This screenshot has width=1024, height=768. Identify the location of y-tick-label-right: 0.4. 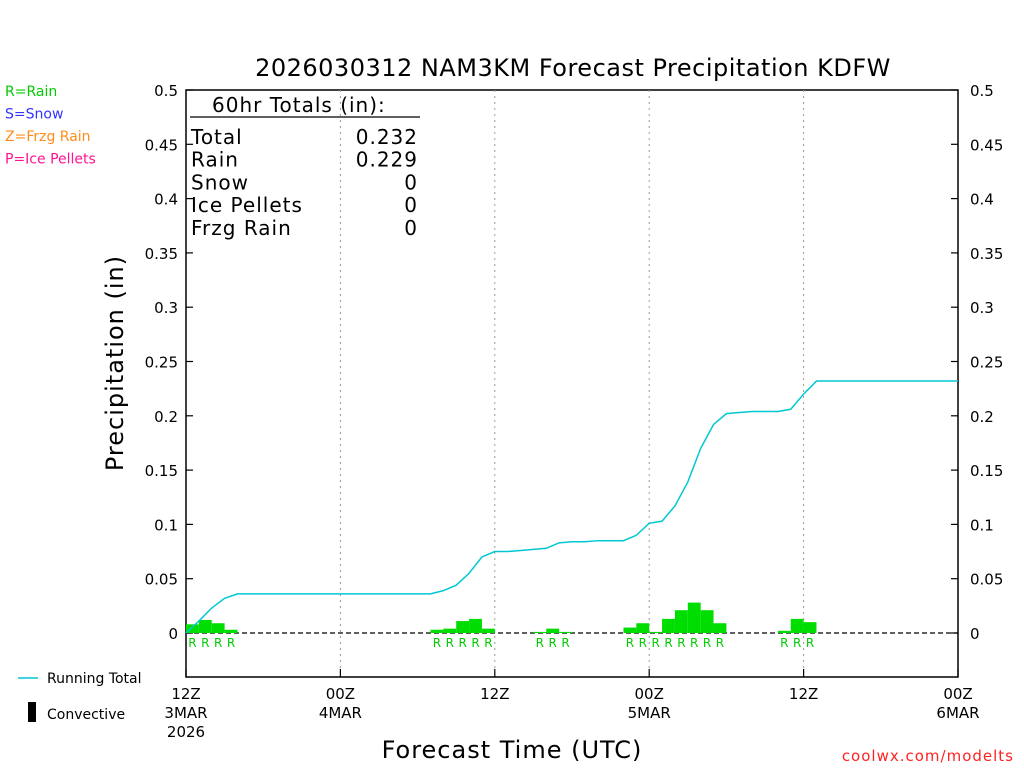
(982, 200).